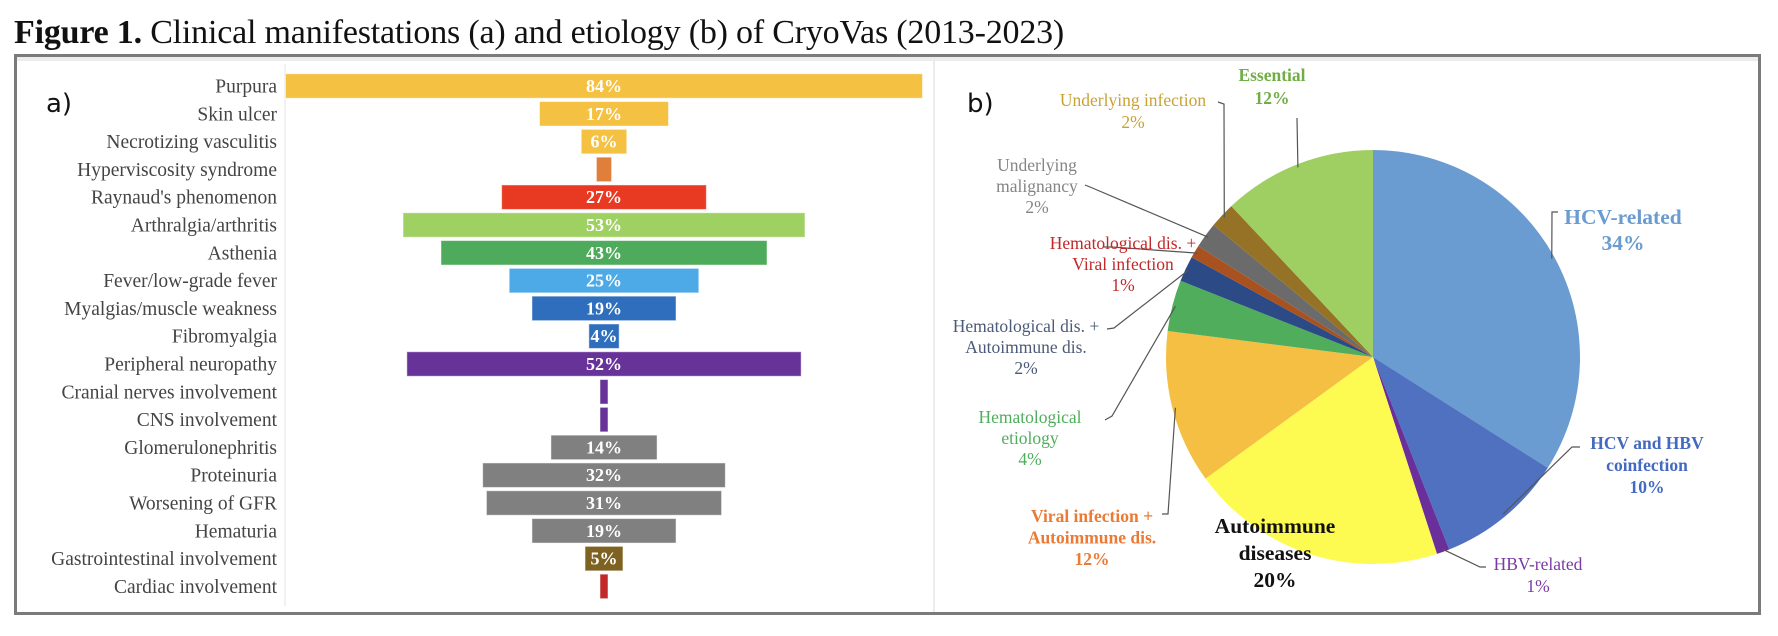  What do you see at coordinates (1169, 461) in the screenshot?
I see `leader-line-viral-infection` at bounding box center [1169, 461].